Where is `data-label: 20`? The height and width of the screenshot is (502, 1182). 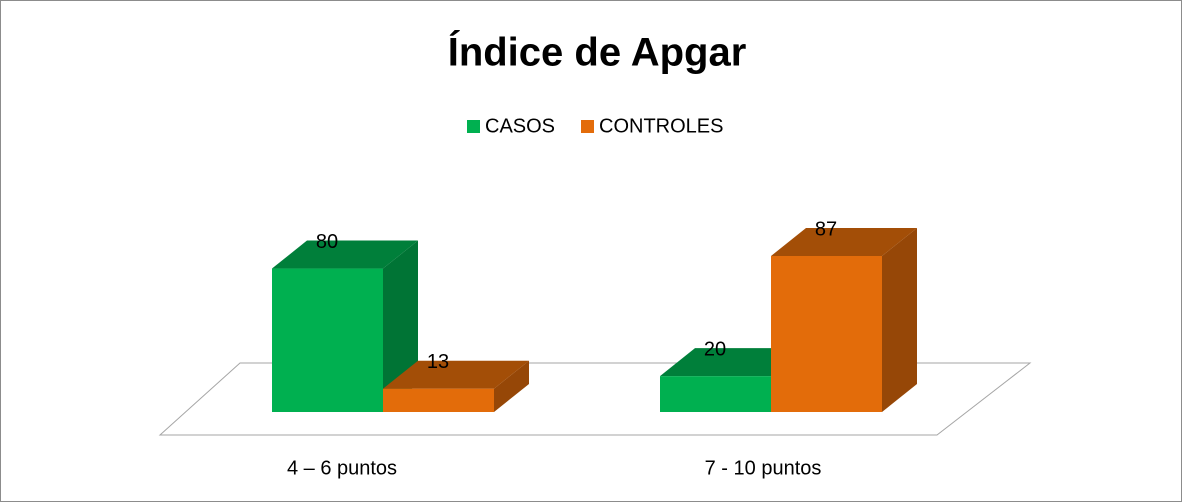
data-label: 20 is located at coordinates (715, 349).